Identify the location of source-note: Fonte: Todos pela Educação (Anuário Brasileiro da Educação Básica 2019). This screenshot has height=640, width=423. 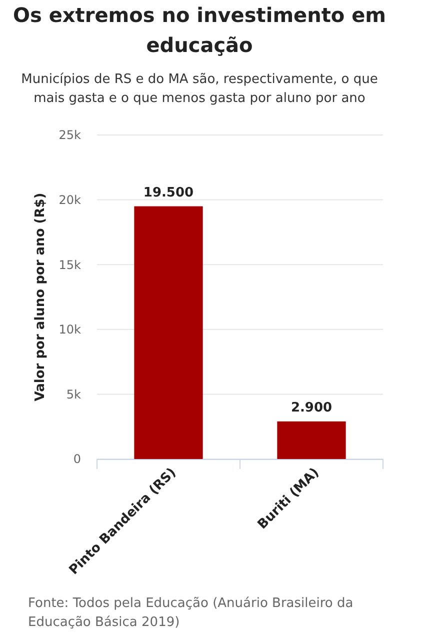
(191, 613).